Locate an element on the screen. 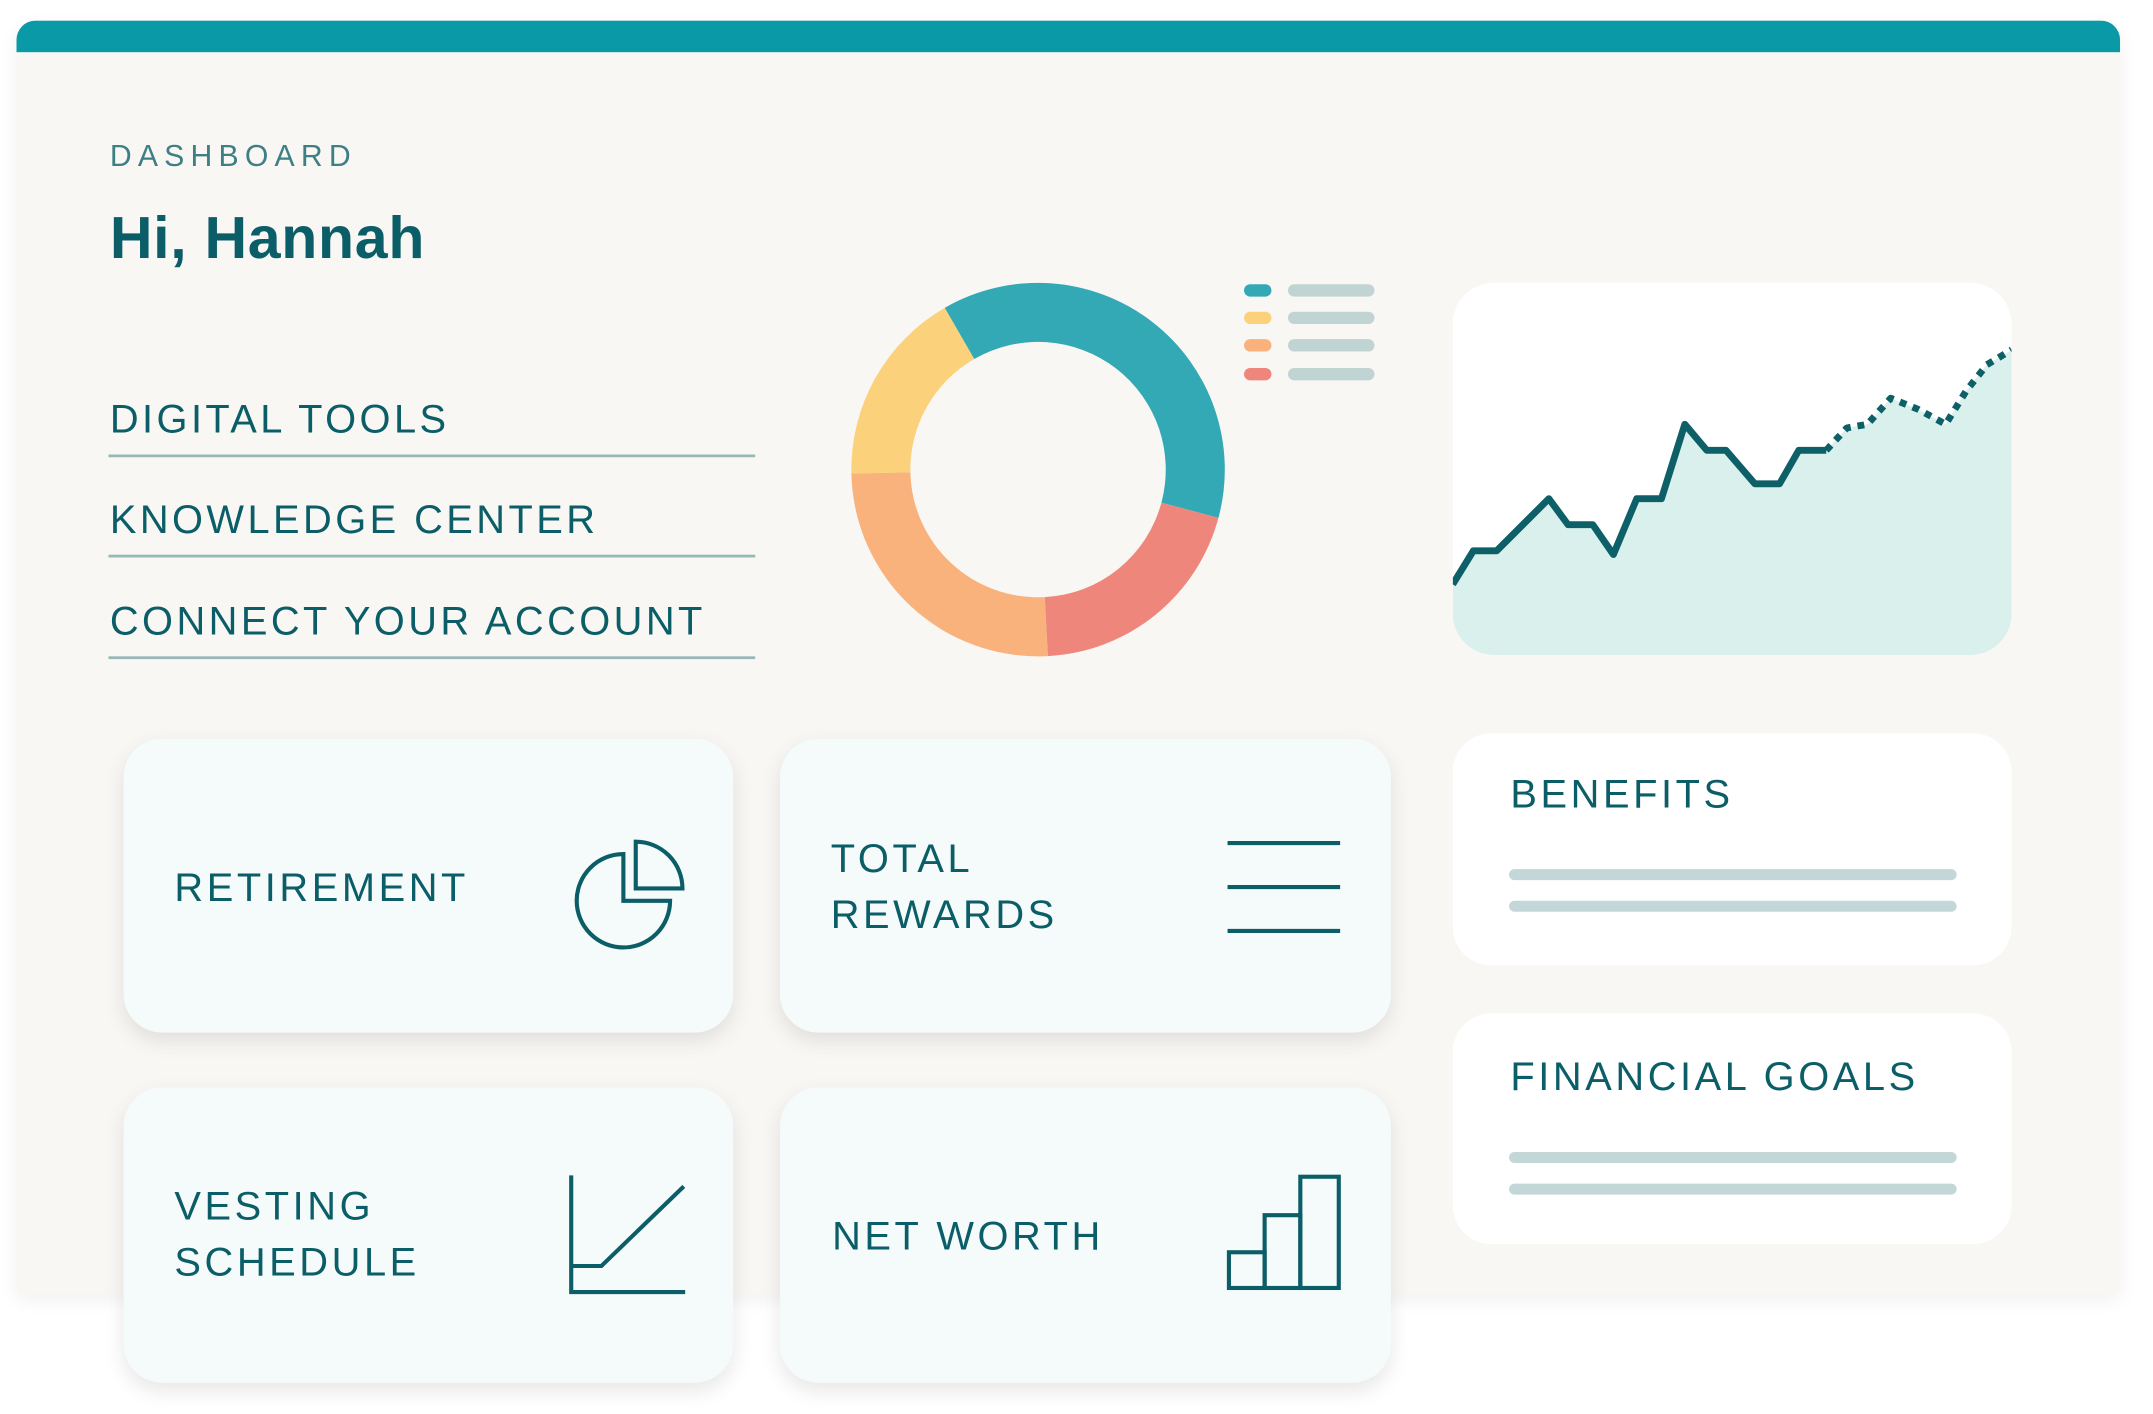 The height and width of the screenshot is (1414, 2153). actual-series-line is located at coordinates (1639, 503).